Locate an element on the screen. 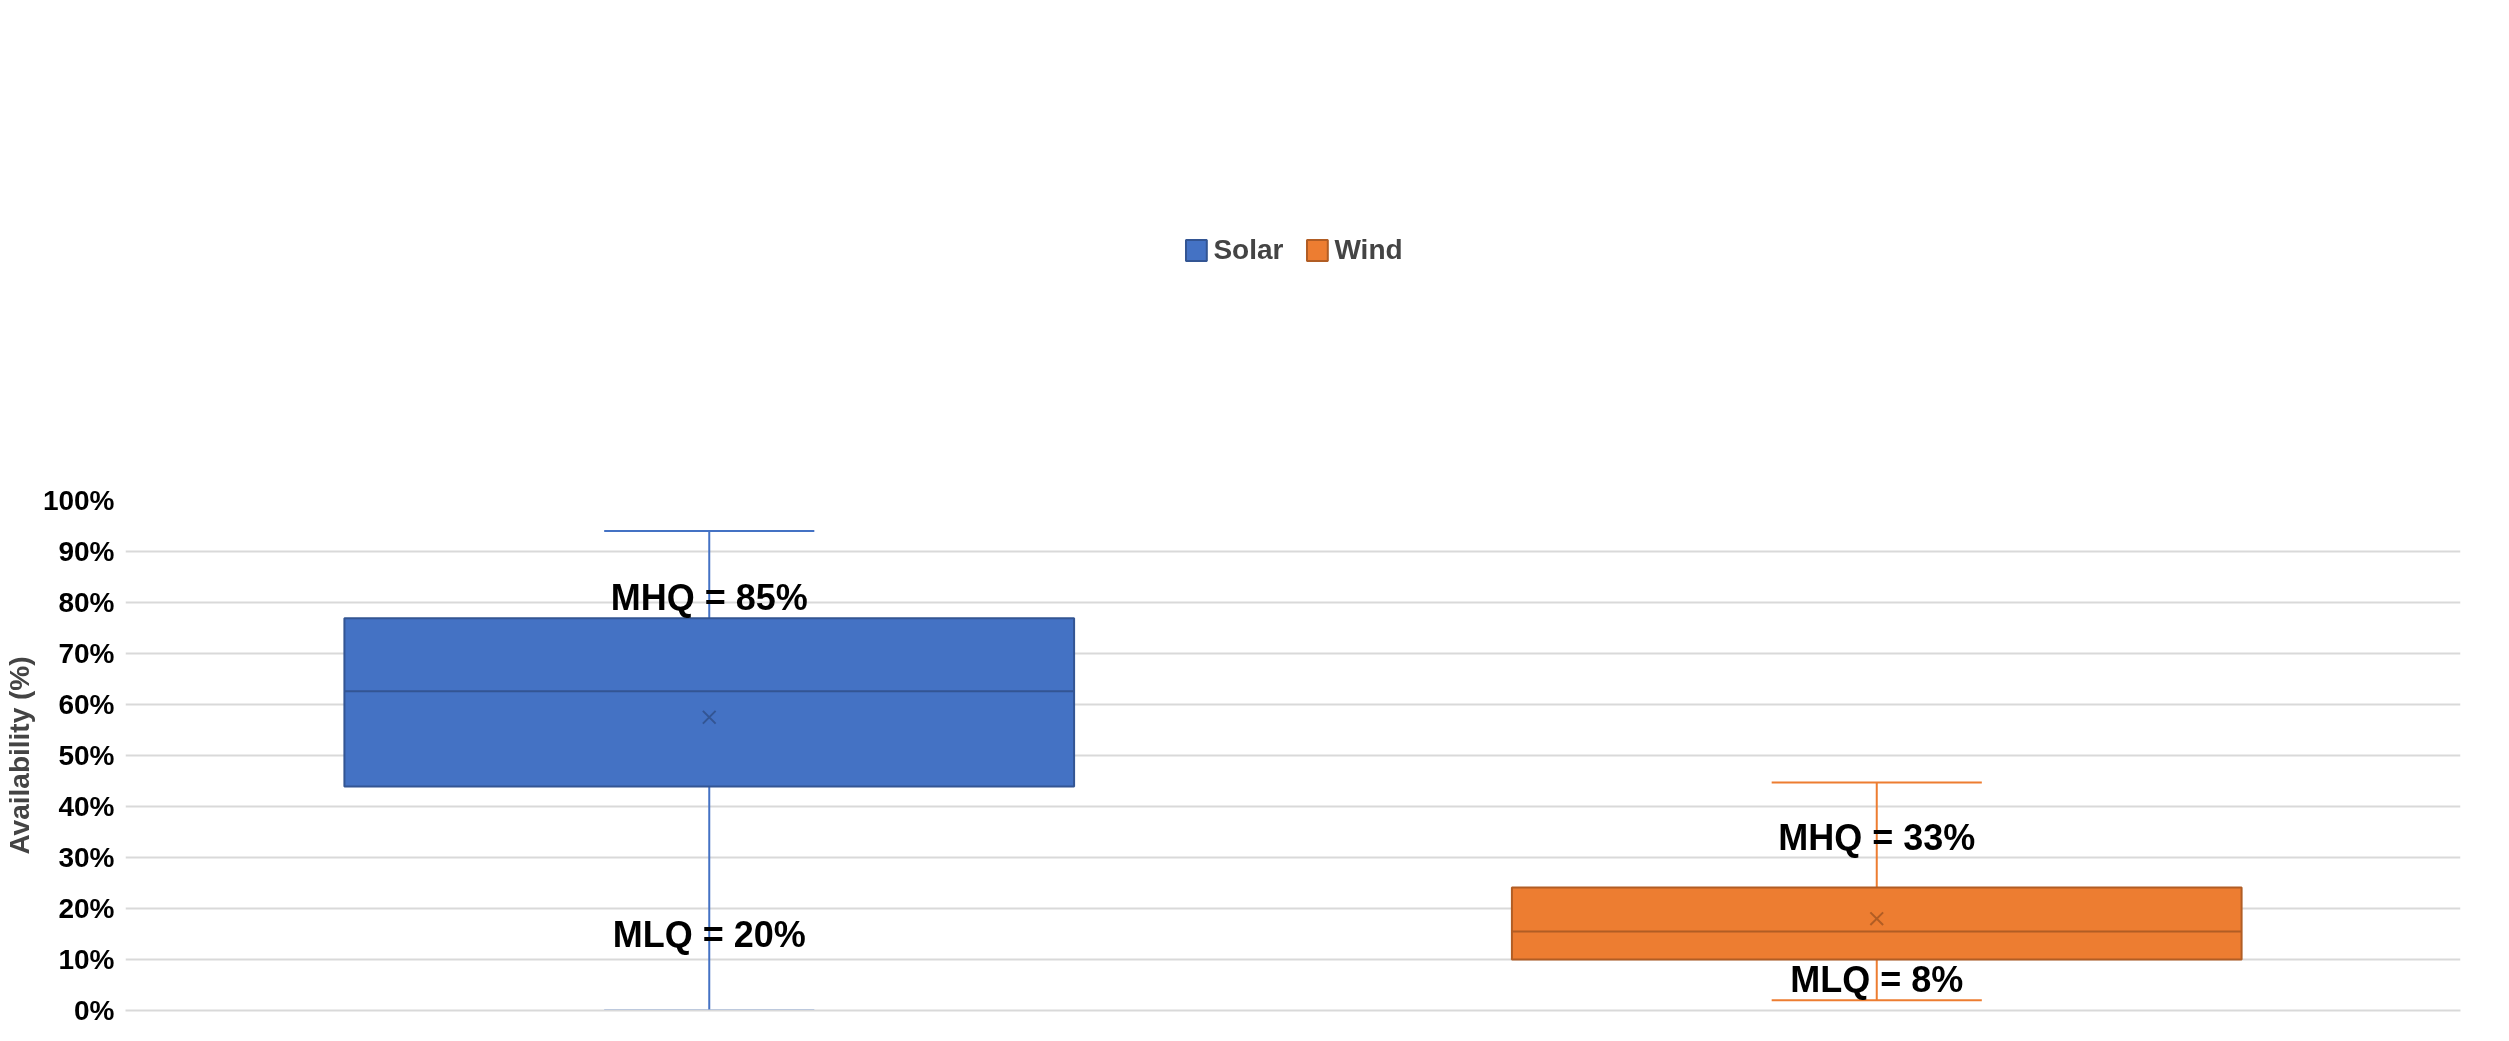 The width and height of the screenshot is (2509, 1041). y-tick-label: 70% is located at coordinates (86, 653).